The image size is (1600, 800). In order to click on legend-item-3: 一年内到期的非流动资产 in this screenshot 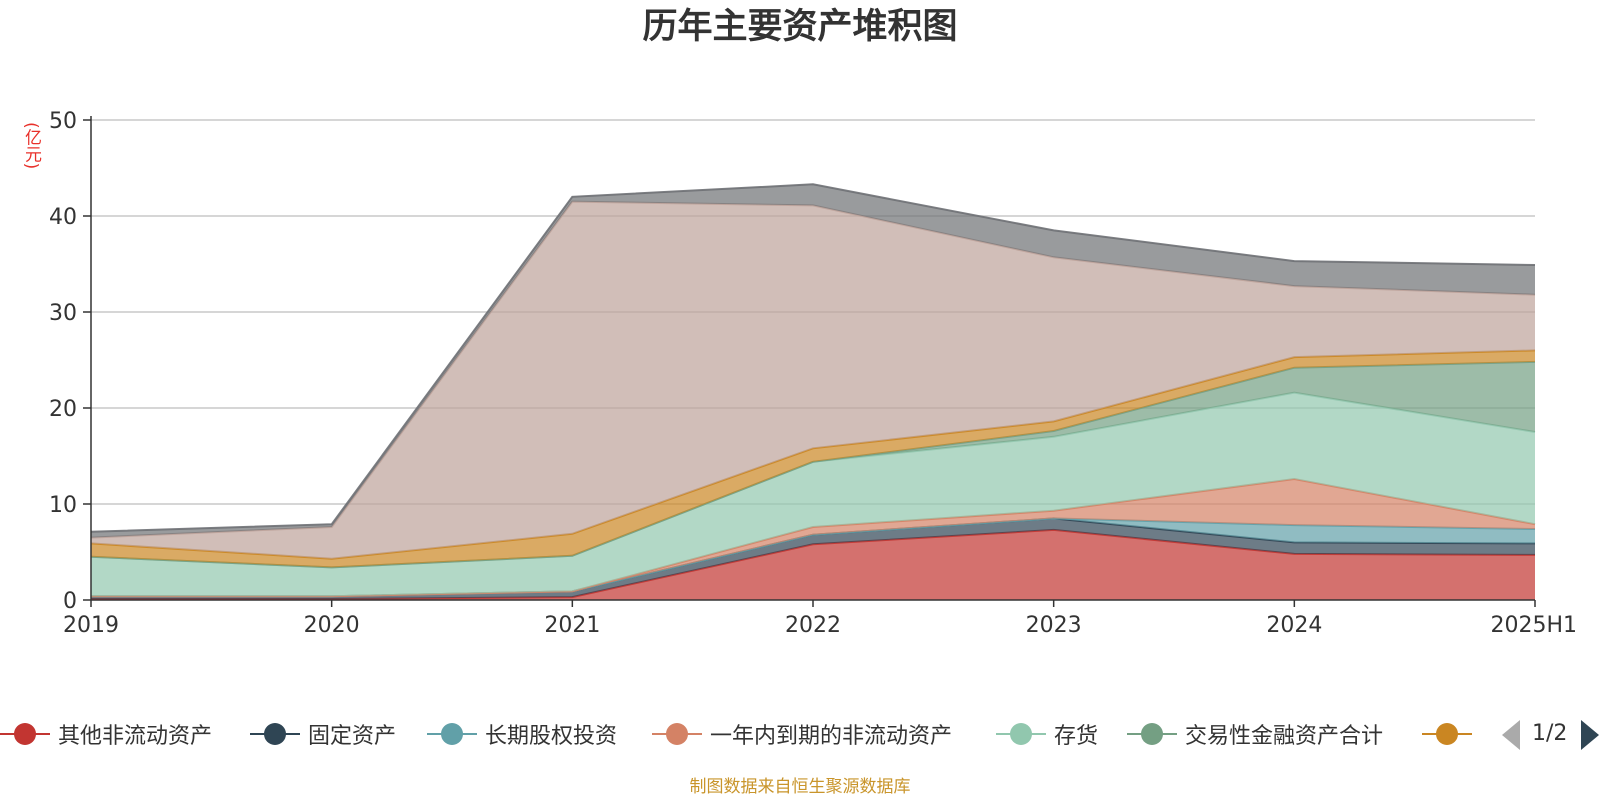, I will do `click(802, 734)`.